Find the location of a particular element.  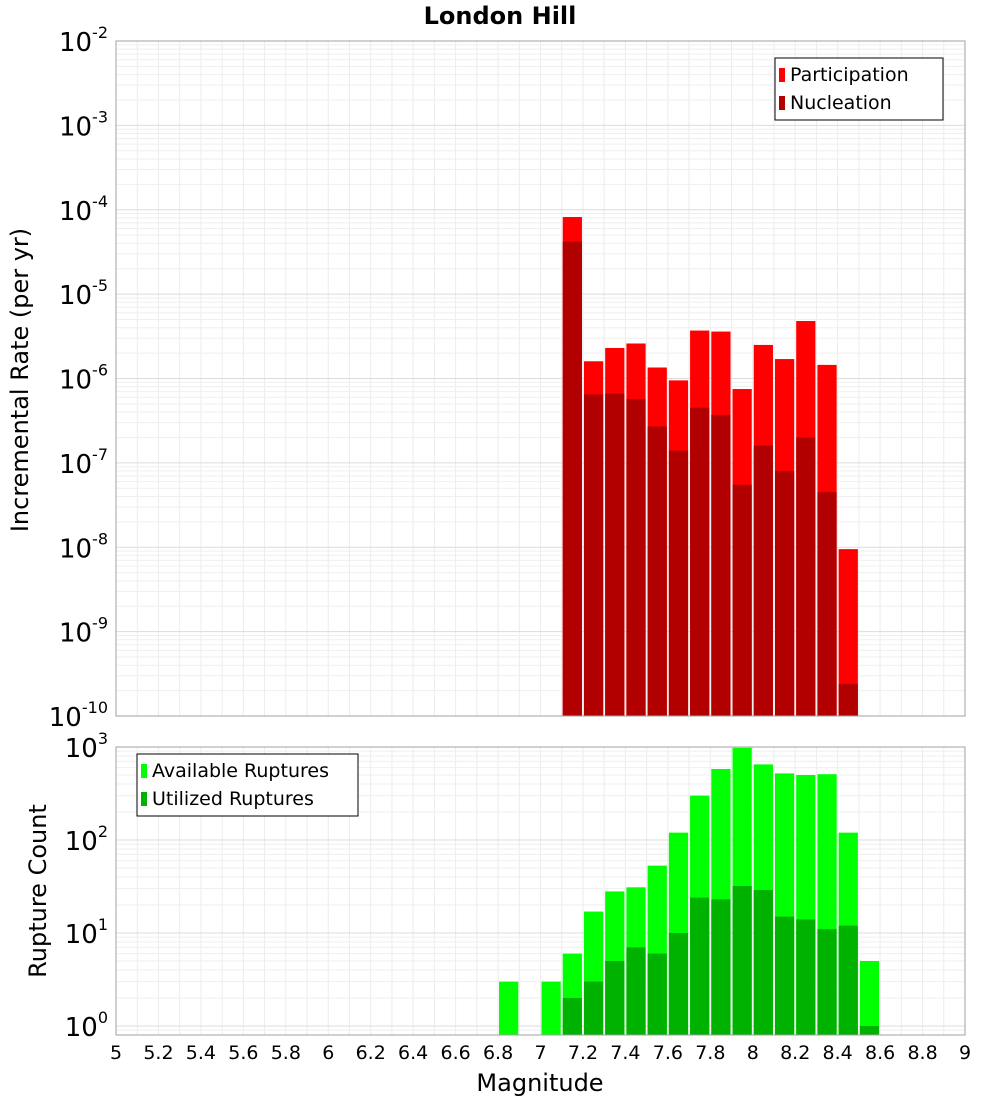

x-tick-label: 6 is located at coordinates (328, 1053).